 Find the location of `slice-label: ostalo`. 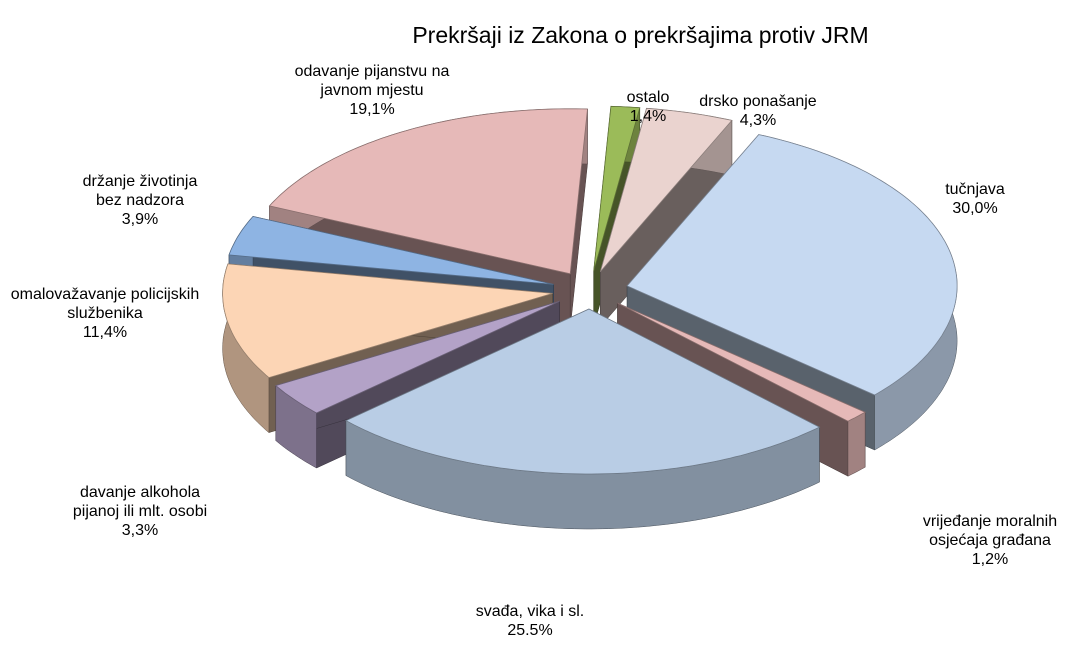

slice-label: ostalo is located at coordinates (648, 97).